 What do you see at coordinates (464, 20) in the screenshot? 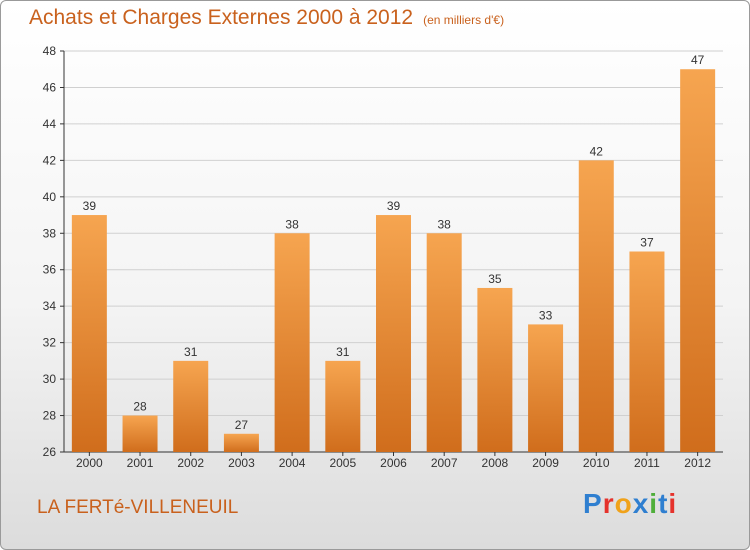
I see `unit-note: (en milliers d'€)` at bounding box center [464, 20].